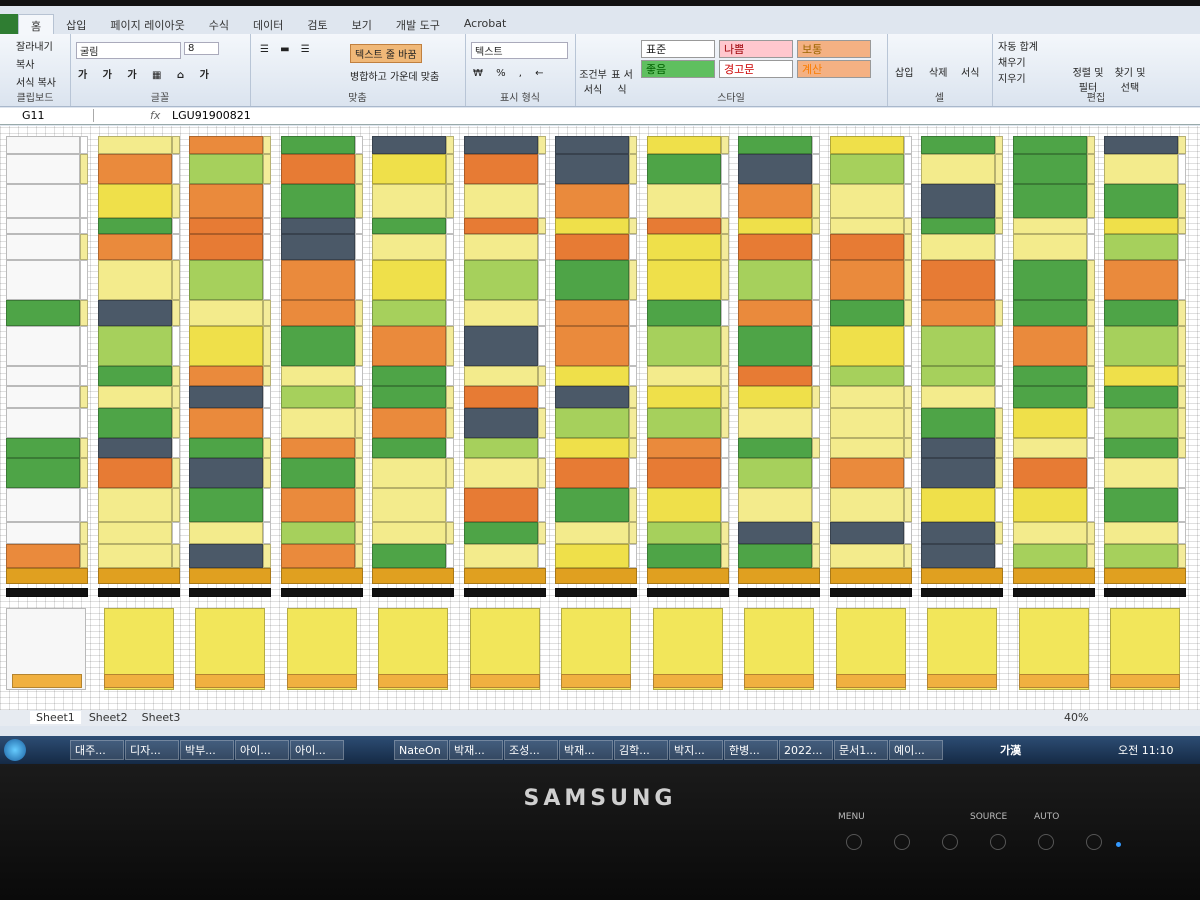 The image size is (1200, 900). Describe the element at coordinates (1012, 79) in the screenshot. I see `clear-button: 지우기` at that location.